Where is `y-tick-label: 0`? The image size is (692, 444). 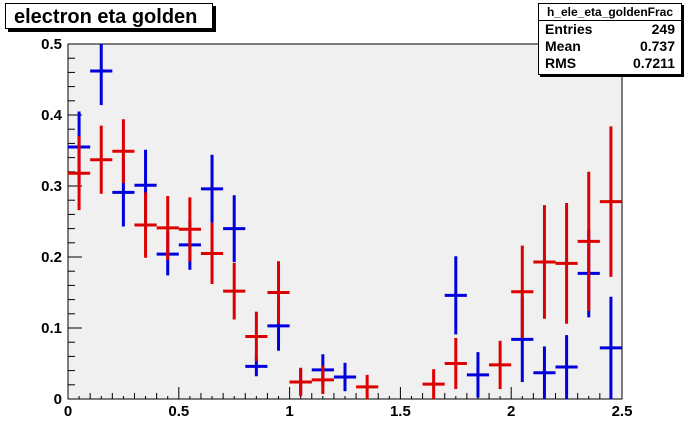 y-tick-label: 0 is located at coordinates (58, 399).